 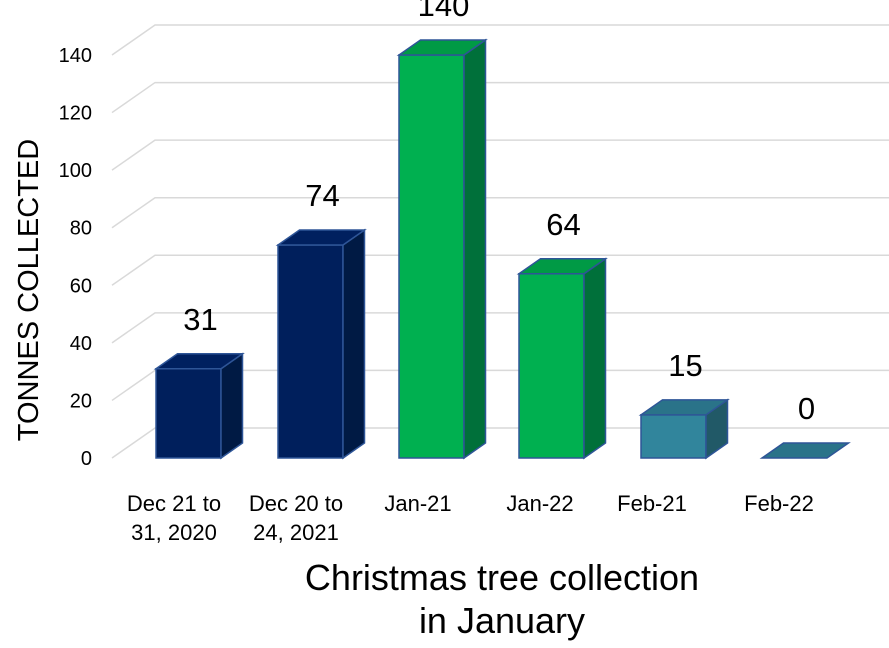 What do you see at coordinates (779, 503) in the screenshot?
I see `x-tick-label: Feb-22` at bounding box center [779, 503].